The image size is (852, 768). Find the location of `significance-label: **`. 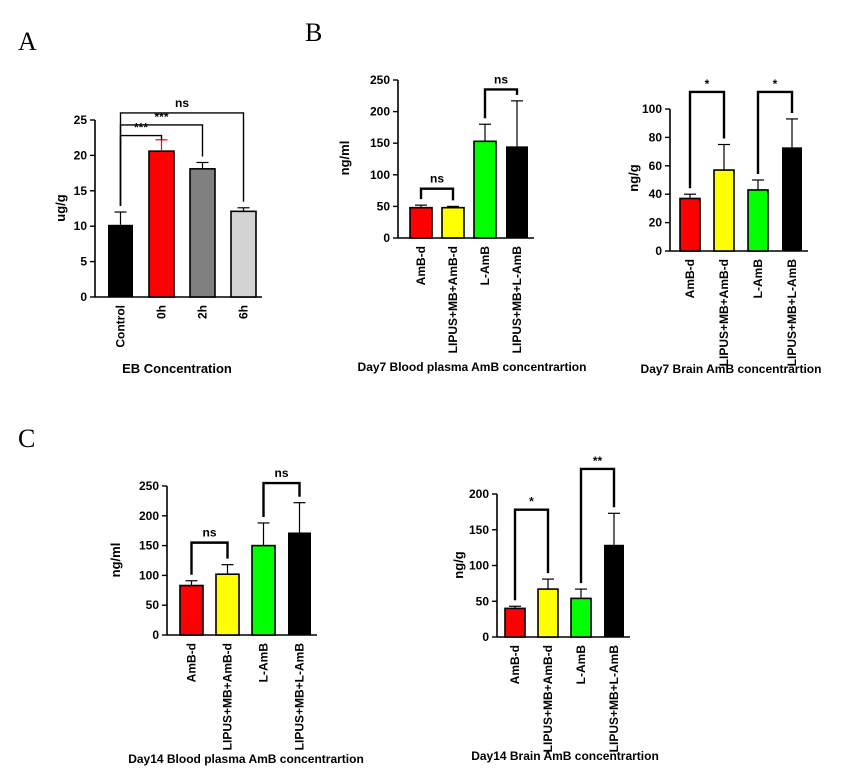

significance-label: ** is located at coordinates (598, 461).